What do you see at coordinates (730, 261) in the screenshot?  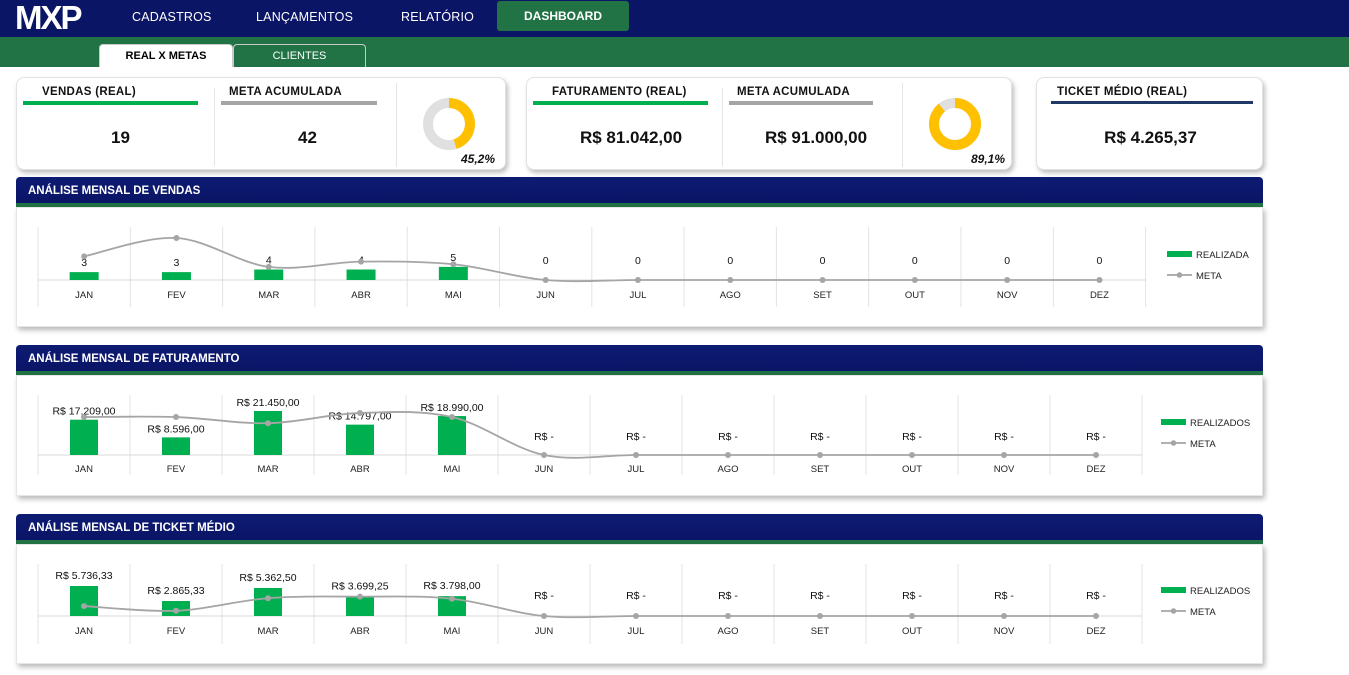 I see `data-label-ago: 0` at bounding box center [730, 261].